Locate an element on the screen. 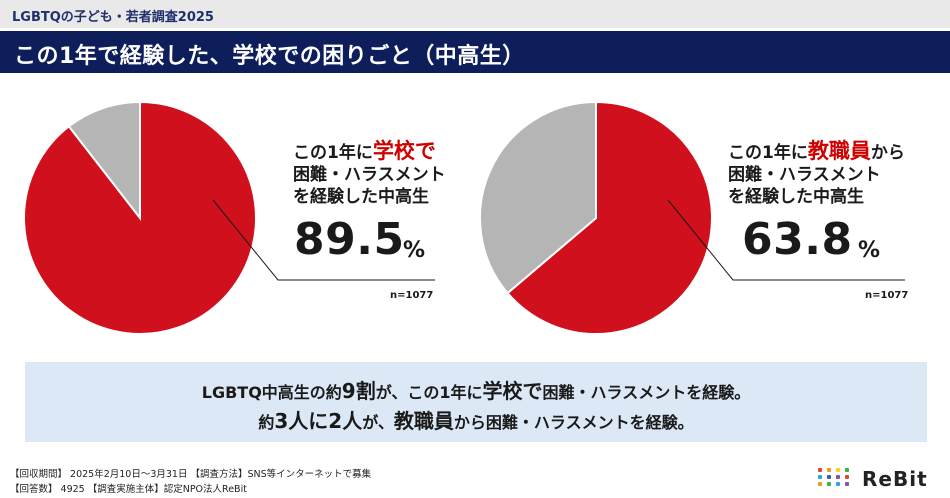 This screenshot has height=498, width=950. leader-line-school is located at coordinates (323, 240).